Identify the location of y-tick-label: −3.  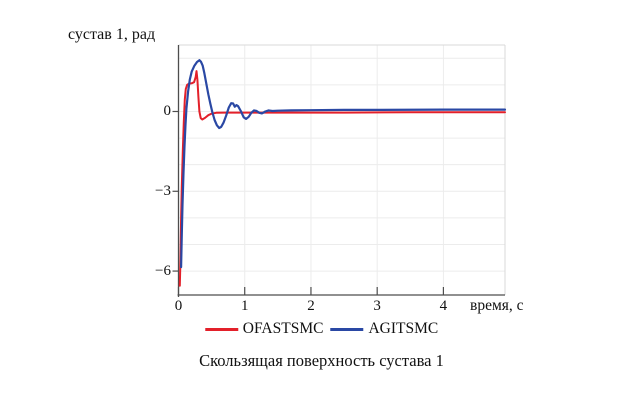
(163, 190).